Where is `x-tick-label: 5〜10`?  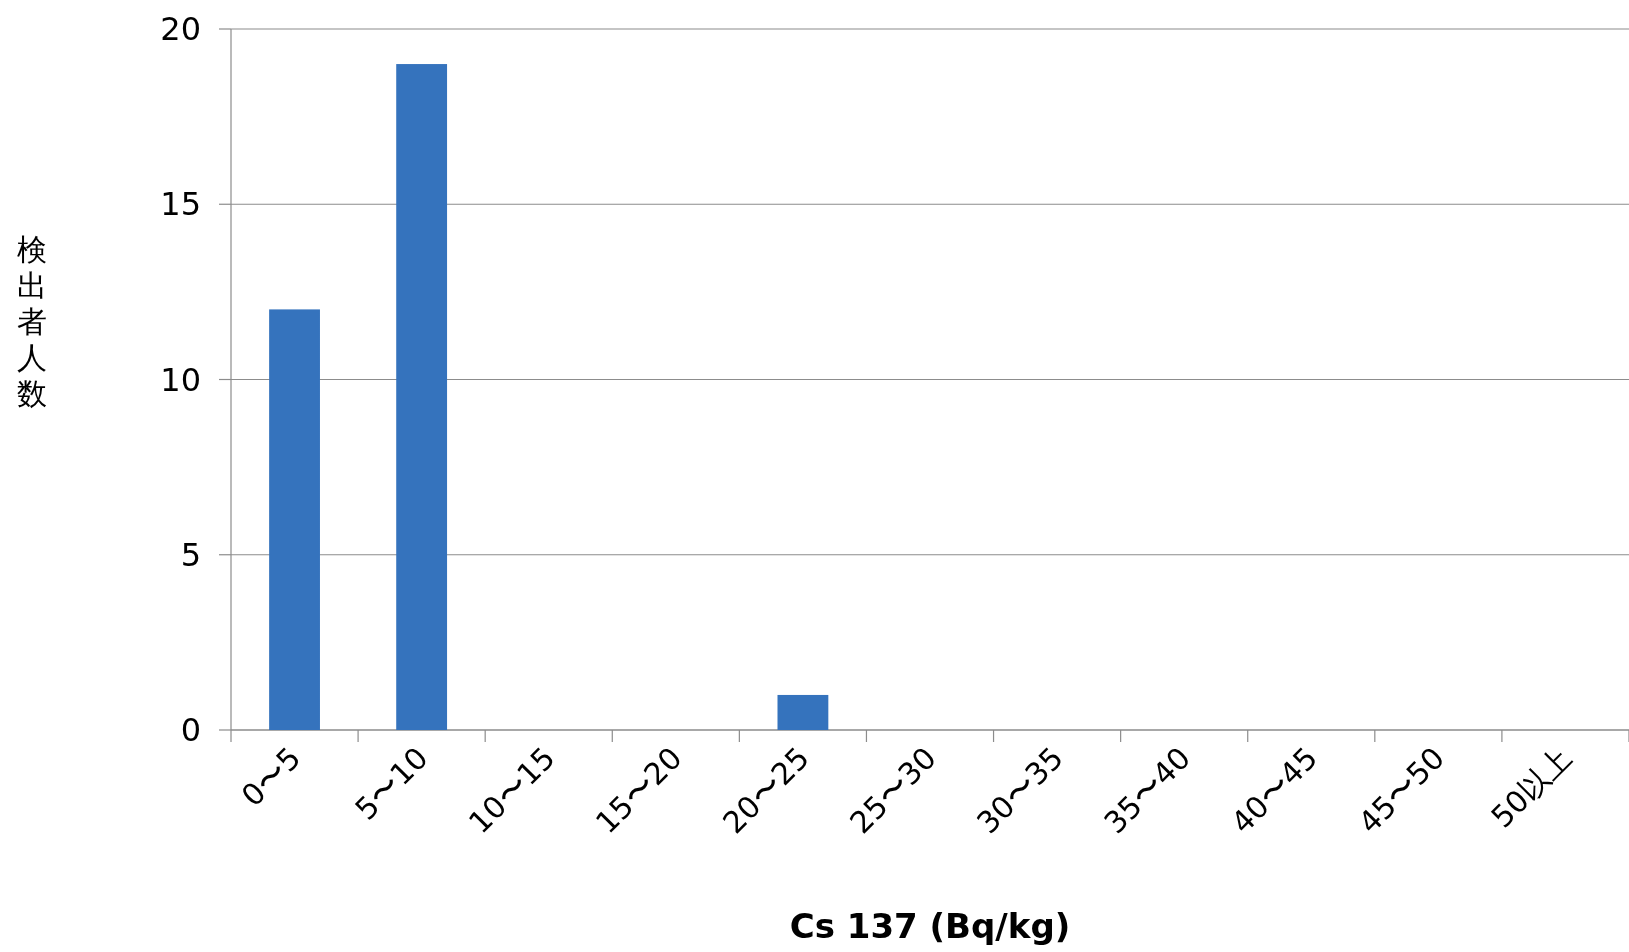
x-tick-label: 5〜10 is located at coordinates (391, 783).